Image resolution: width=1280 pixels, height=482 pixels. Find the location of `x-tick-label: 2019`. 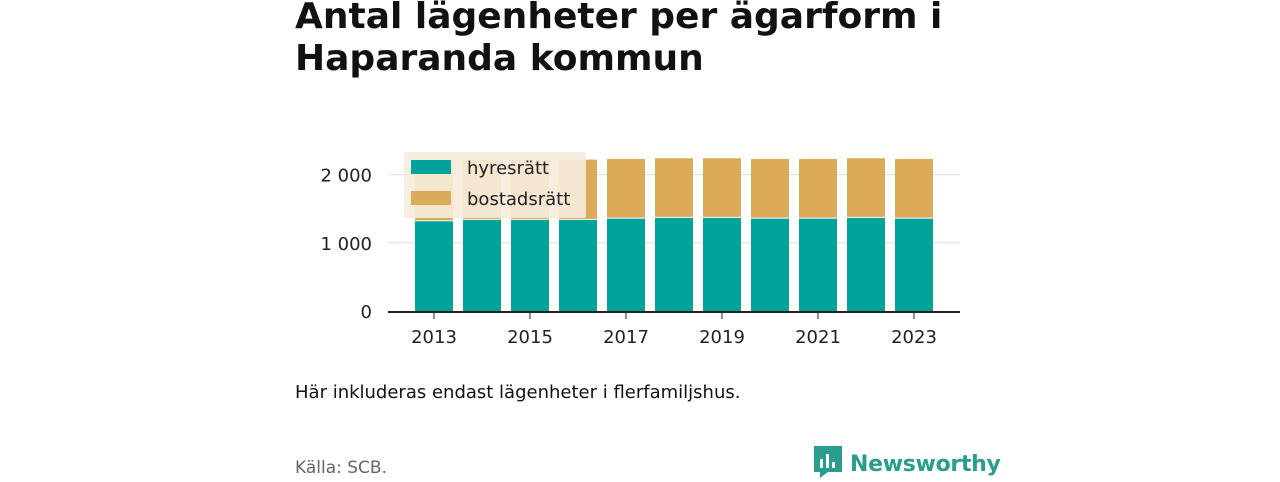

x-tick-label: 2019 is located at coordinates (722, 337).